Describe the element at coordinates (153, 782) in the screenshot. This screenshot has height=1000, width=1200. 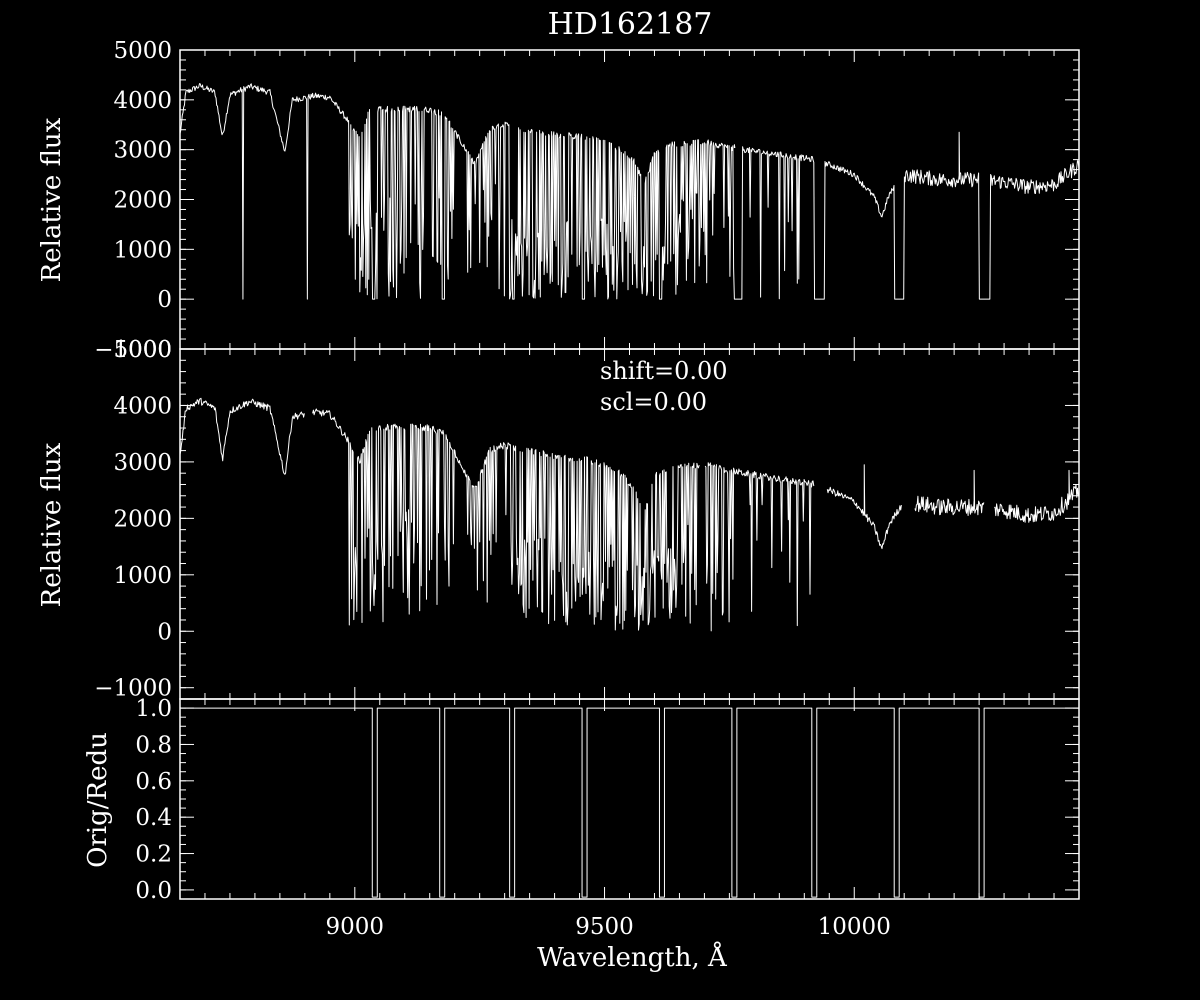
I see `y-tick-label: 0.6` at that location.